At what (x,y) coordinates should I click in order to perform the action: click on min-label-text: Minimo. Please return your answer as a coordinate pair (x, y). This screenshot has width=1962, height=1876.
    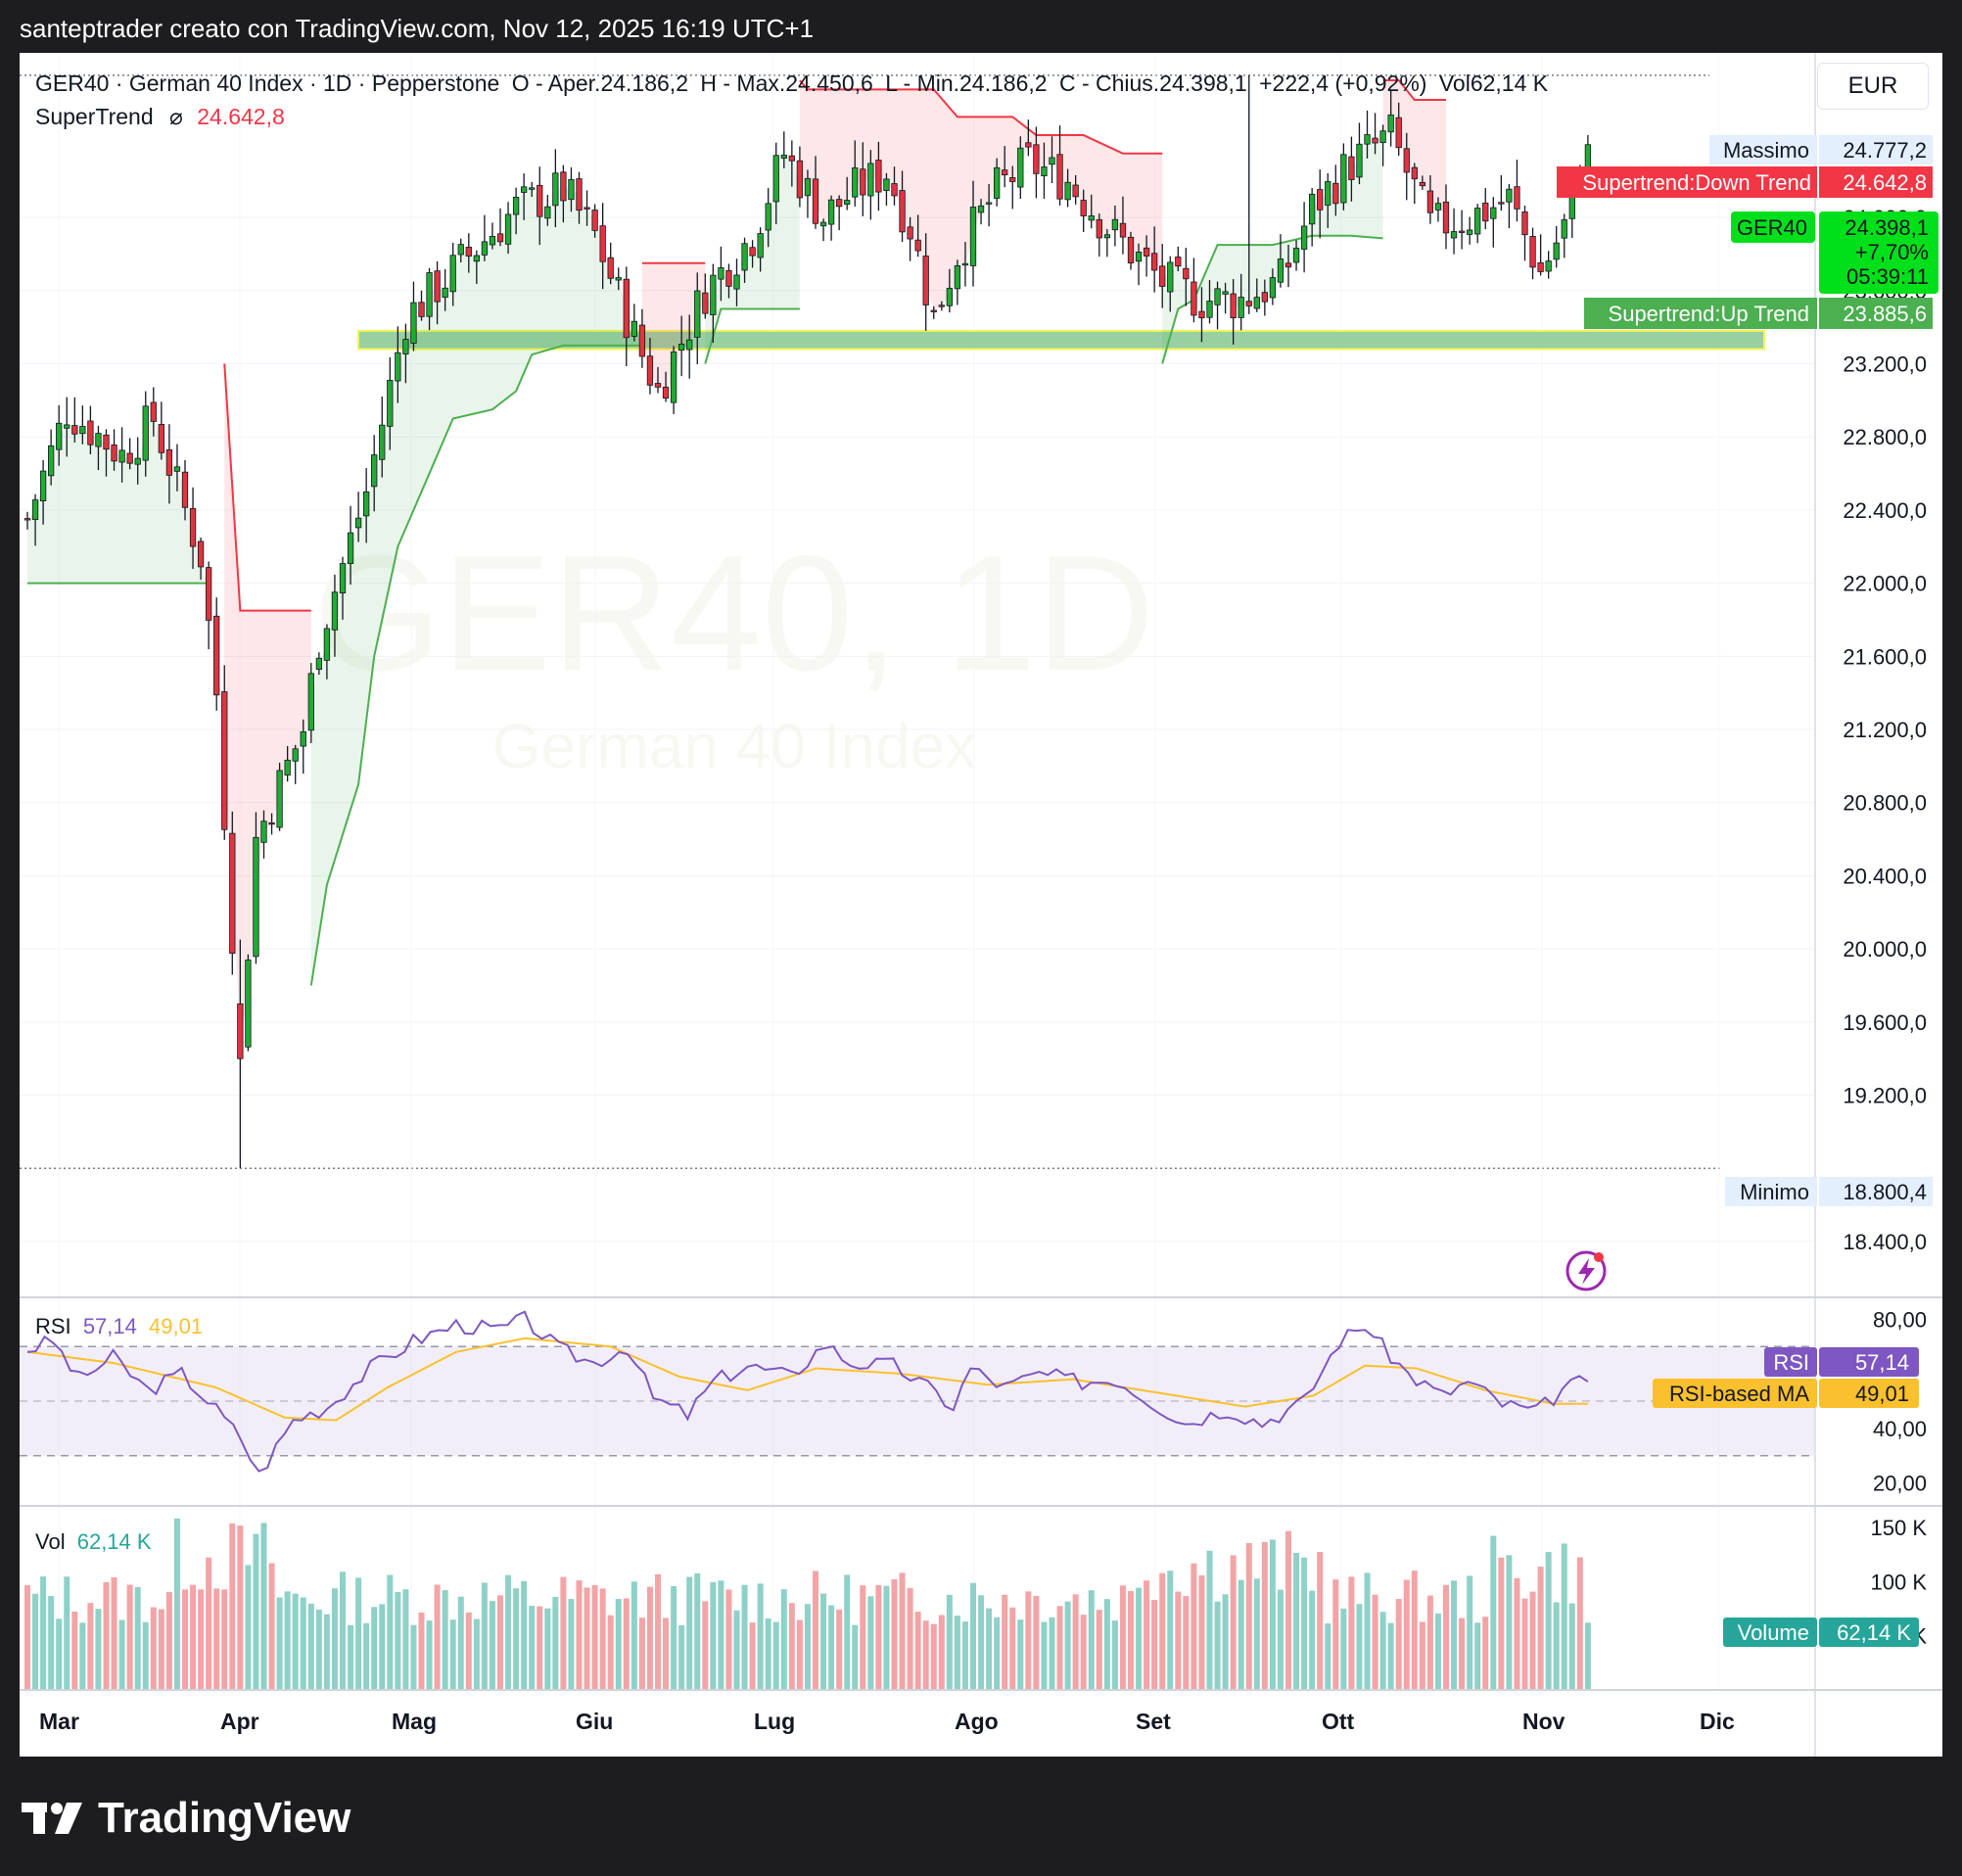
    Looking at the image, I should click on (1774, 1192).